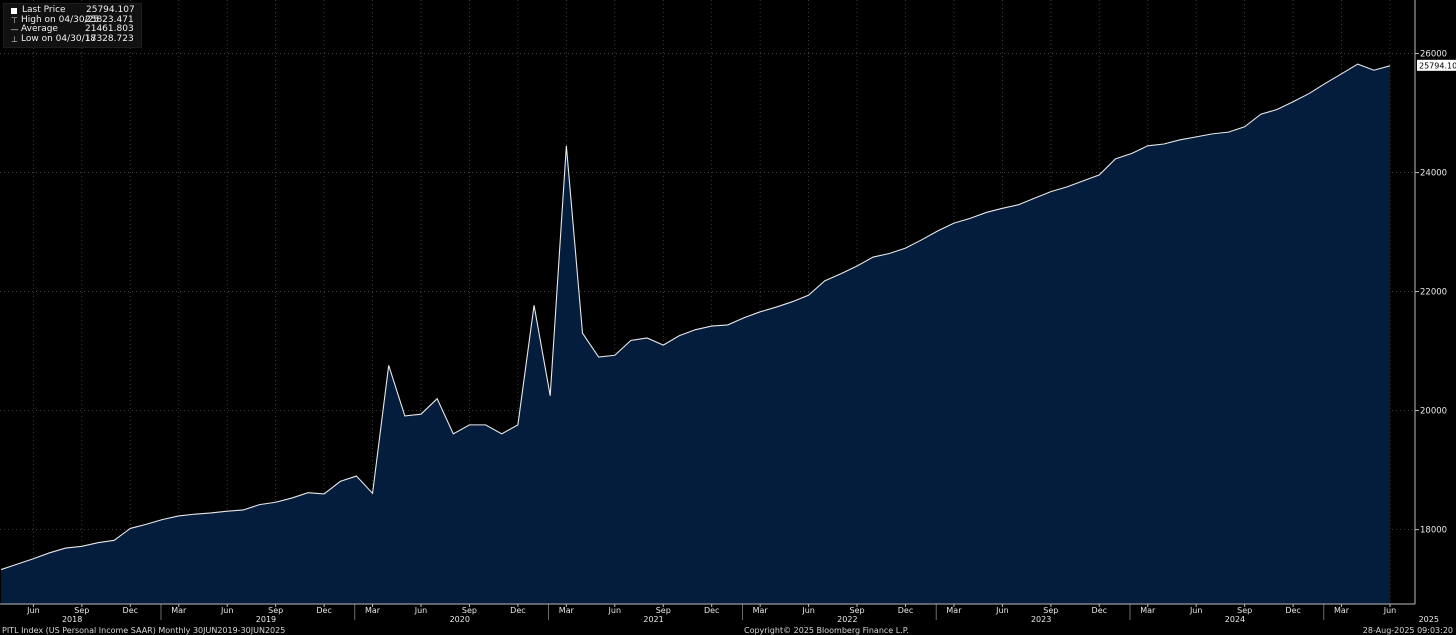 This screenshot has height=635, width=1456. What do you see at coordinates (460, 619) in the screenshot?
I see `year-label: 2020` at bounding box center [460, 619].